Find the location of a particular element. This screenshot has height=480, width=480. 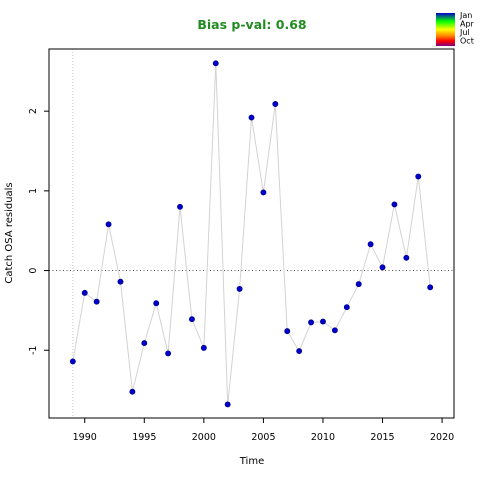

y-tick-label: 2 is located at coordinates (33, 111).